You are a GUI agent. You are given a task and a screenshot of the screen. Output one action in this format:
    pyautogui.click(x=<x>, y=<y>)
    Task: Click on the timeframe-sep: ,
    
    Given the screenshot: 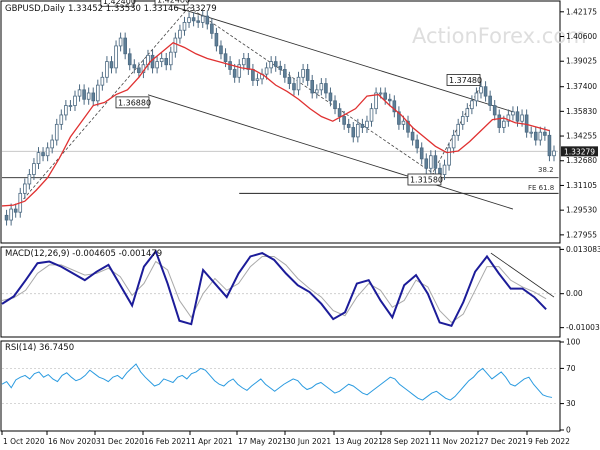 What is the action you would take?
    pyautogui.click(x=42, y=9)
    